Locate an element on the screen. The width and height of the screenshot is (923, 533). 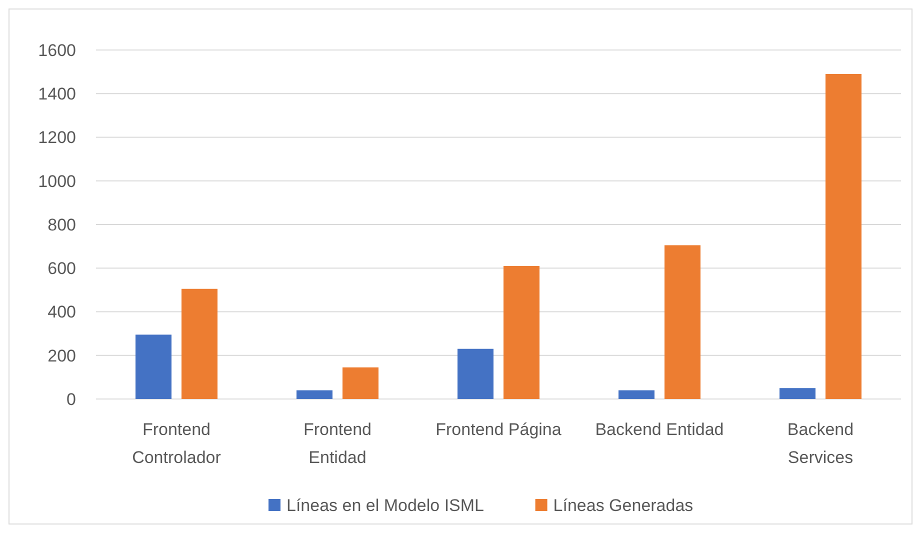
y-tick-label: 0 is located at coordinates (71, 399).